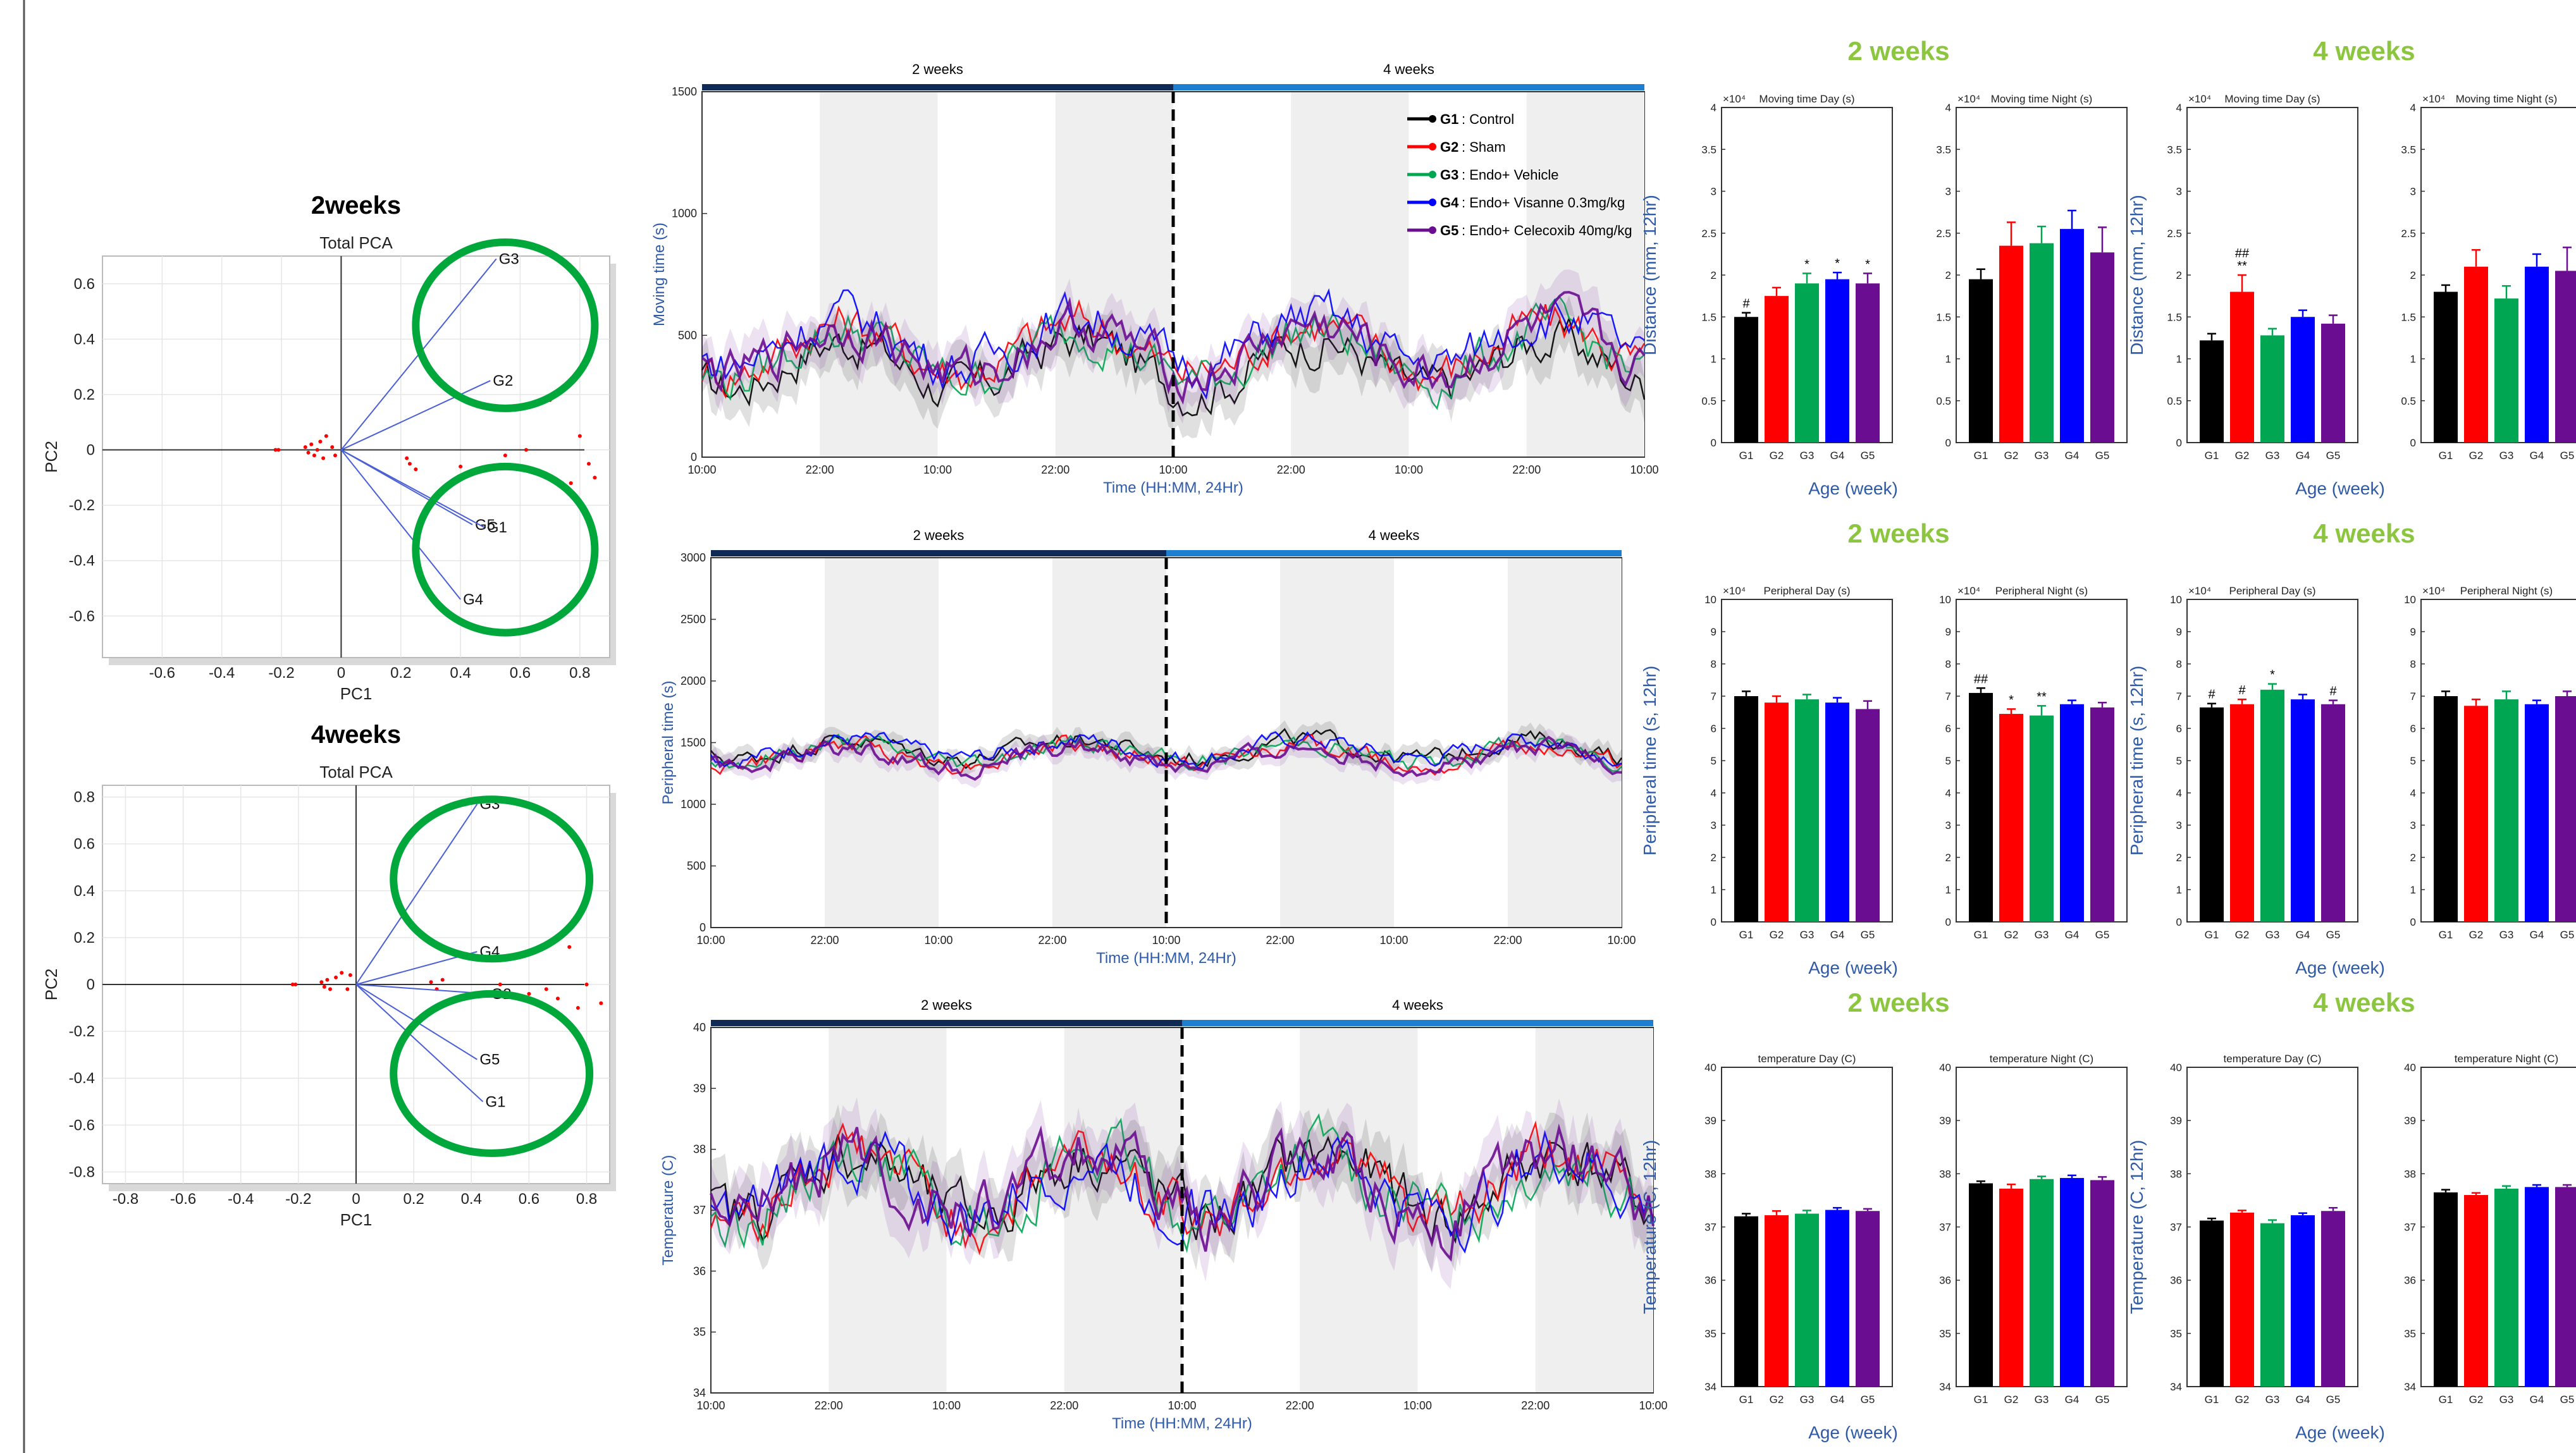  What do you see at coordinates (2507, 99) in the screenshot?
I see `bar-title: Moving time Night (s)` at bounding box center [2507, 99].